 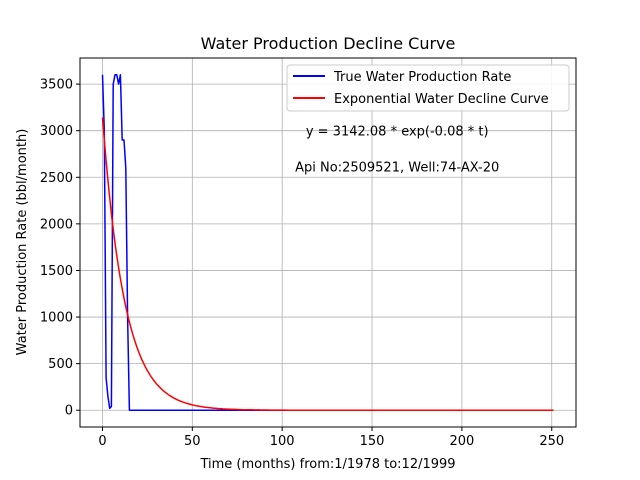 I want to click on y-tick-label: 2500, so click(x=56, y=178).